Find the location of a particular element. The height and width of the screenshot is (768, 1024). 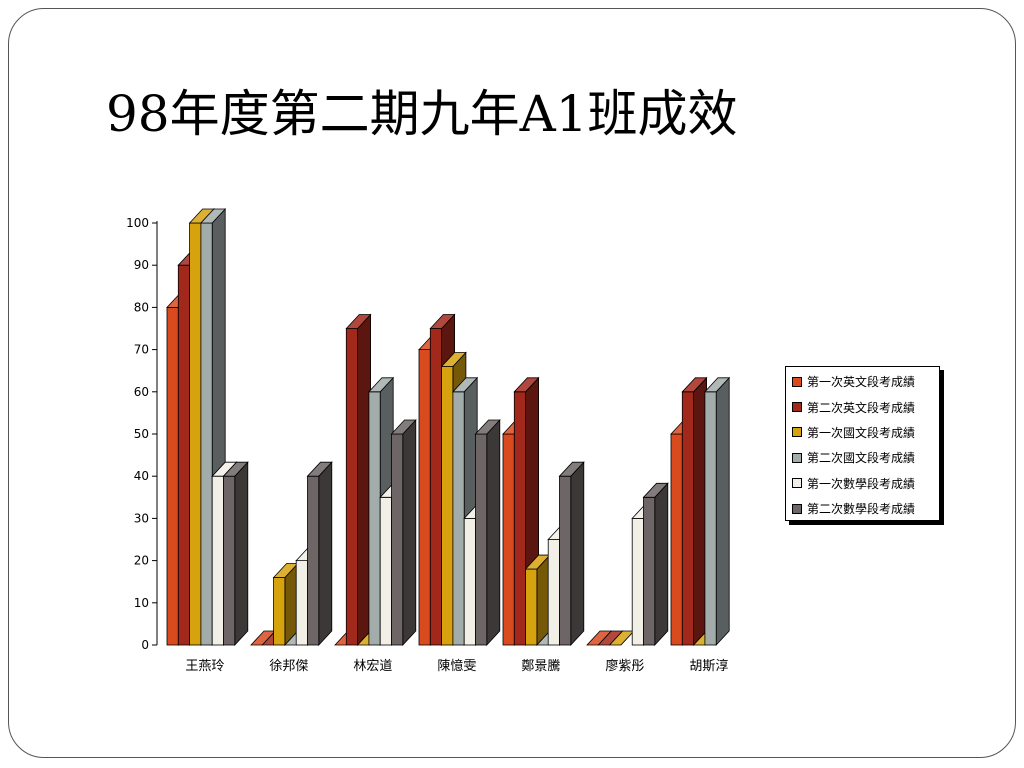

legend-item: 第二次國文段考成績 is located at coordinates (865, 457).